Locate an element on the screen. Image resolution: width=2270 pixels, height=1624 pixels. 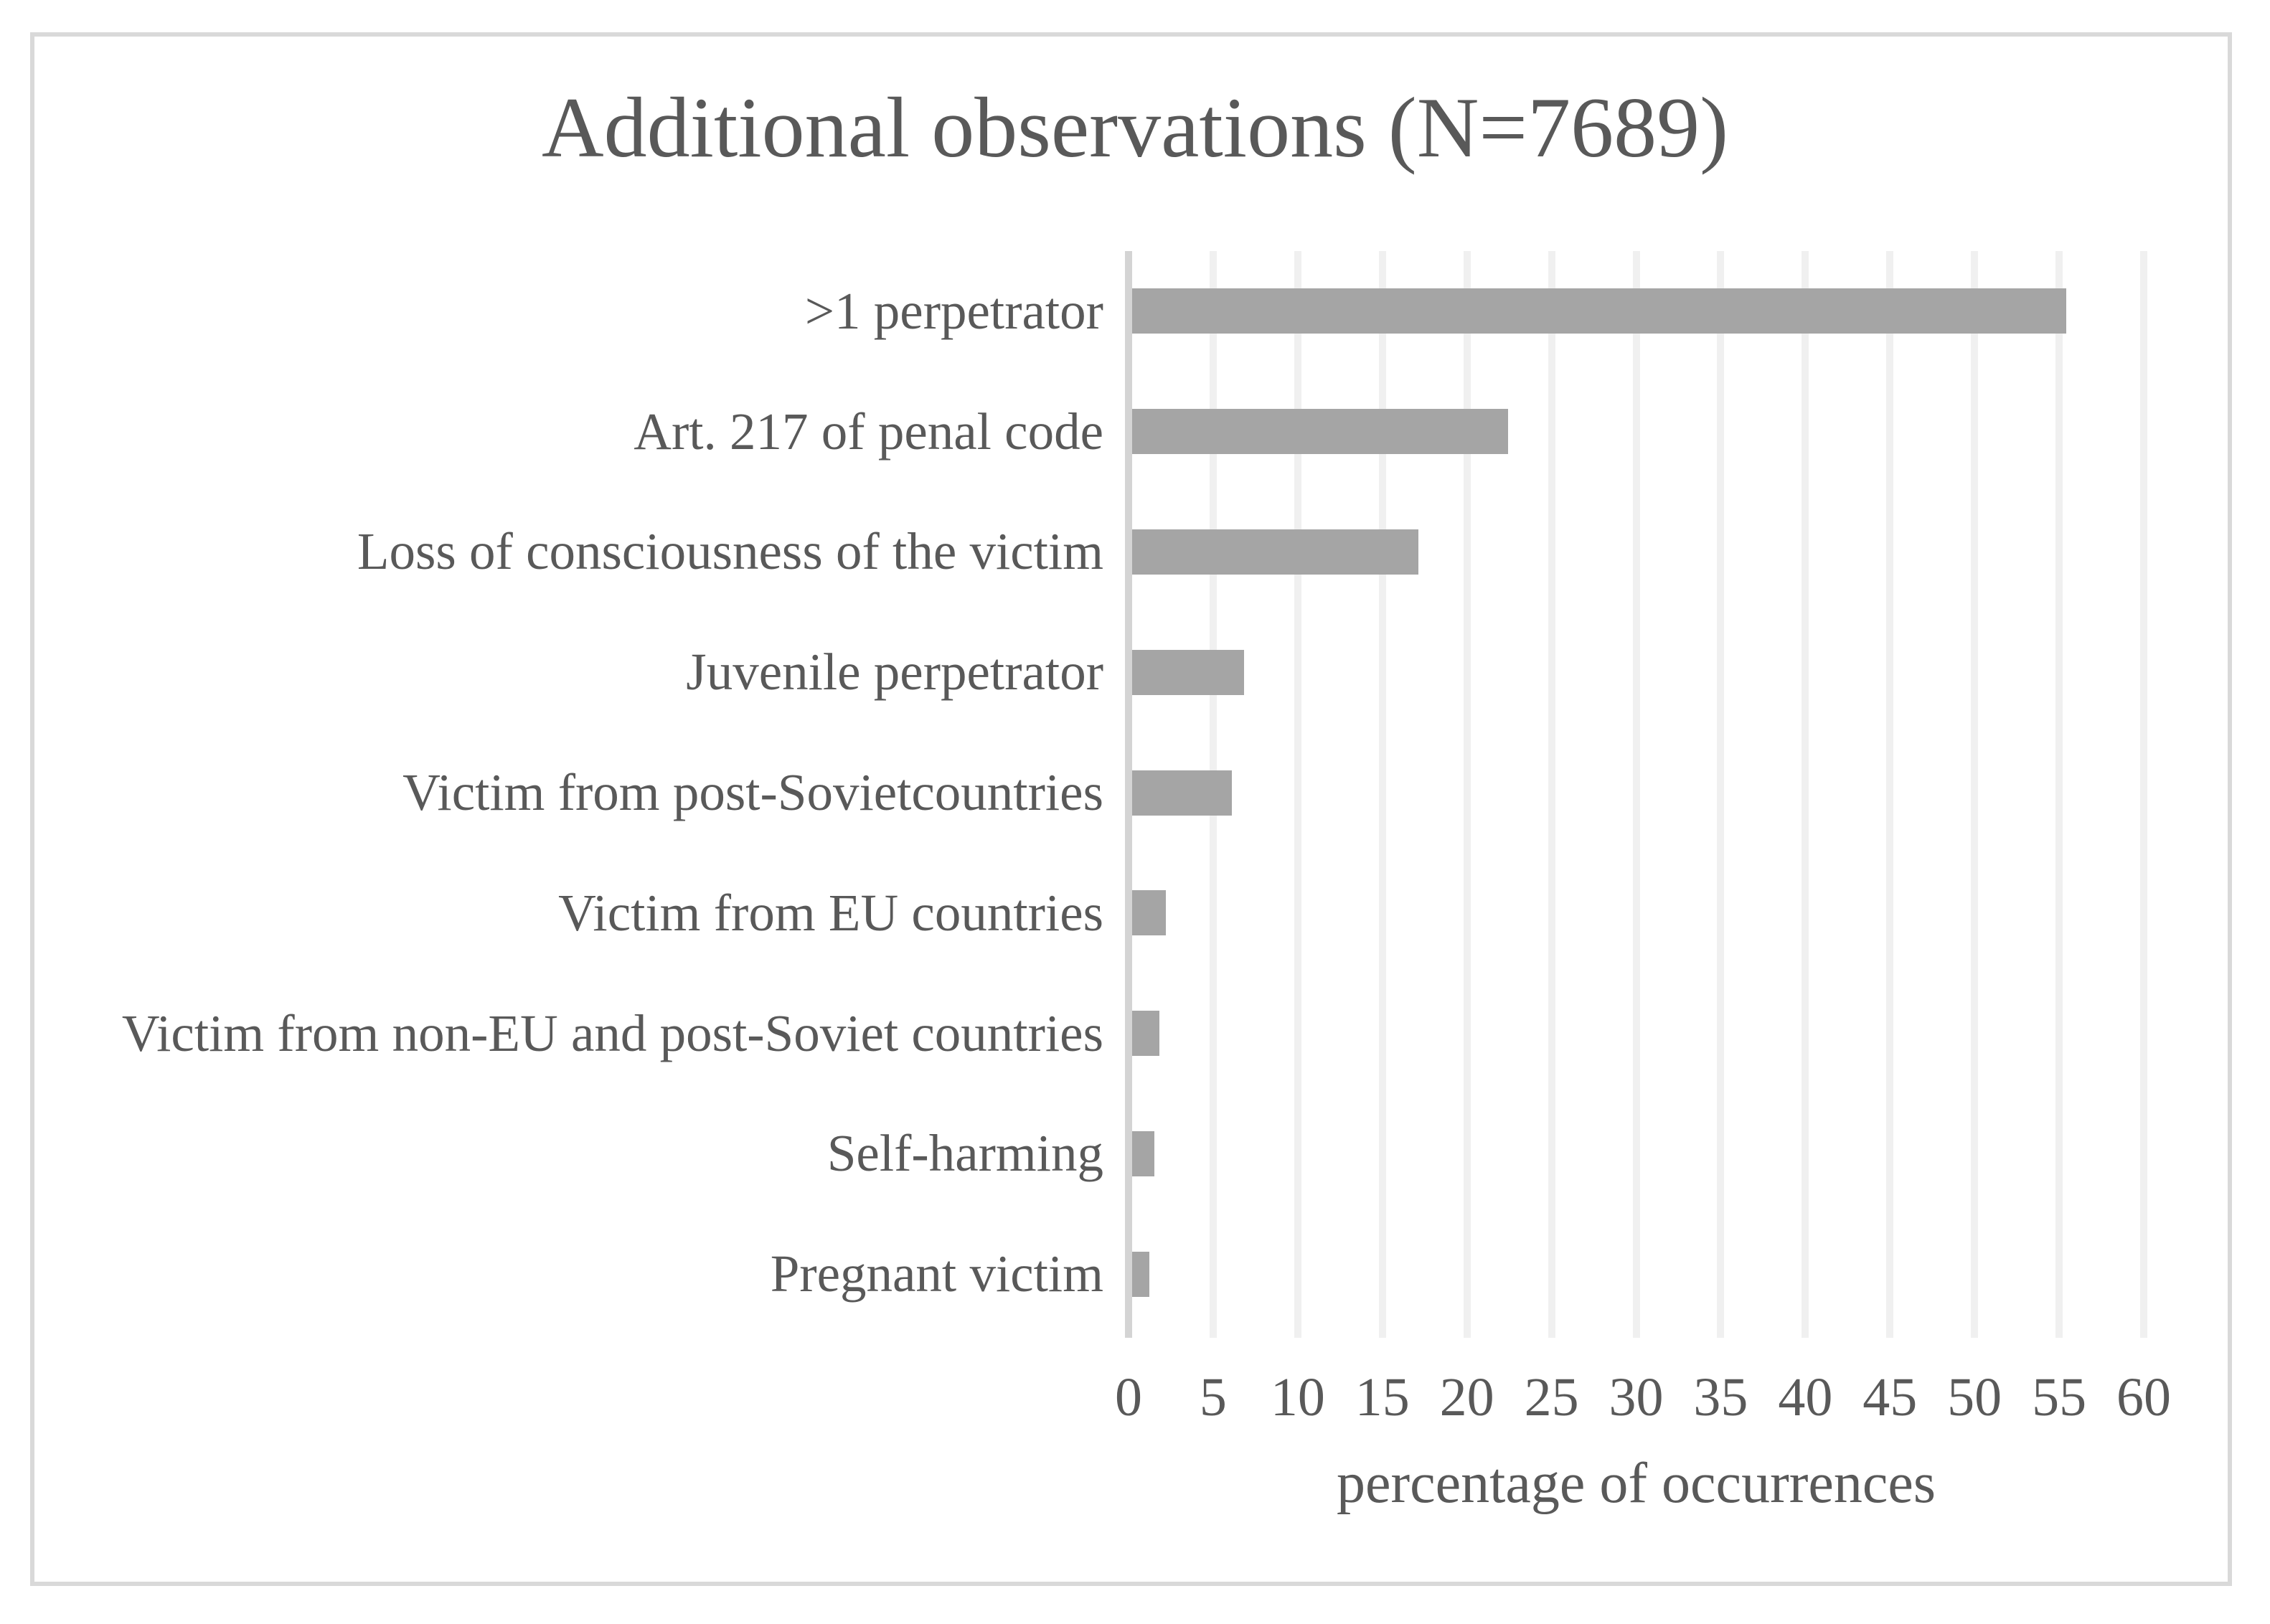
x-tick-label-30: 30 is located at coordinates (1636, 1397).